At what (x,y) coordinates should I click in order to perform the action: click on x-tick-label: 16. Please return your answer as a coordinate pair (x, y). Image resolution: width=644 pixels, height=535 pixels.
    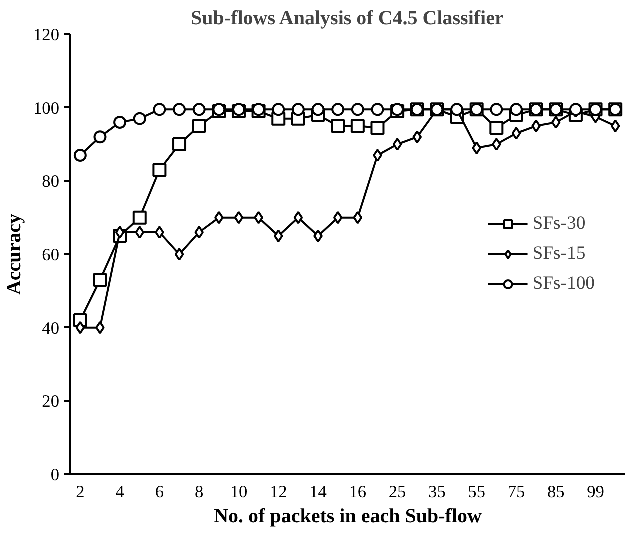
    Looking at the image, I should click on (358, 492).